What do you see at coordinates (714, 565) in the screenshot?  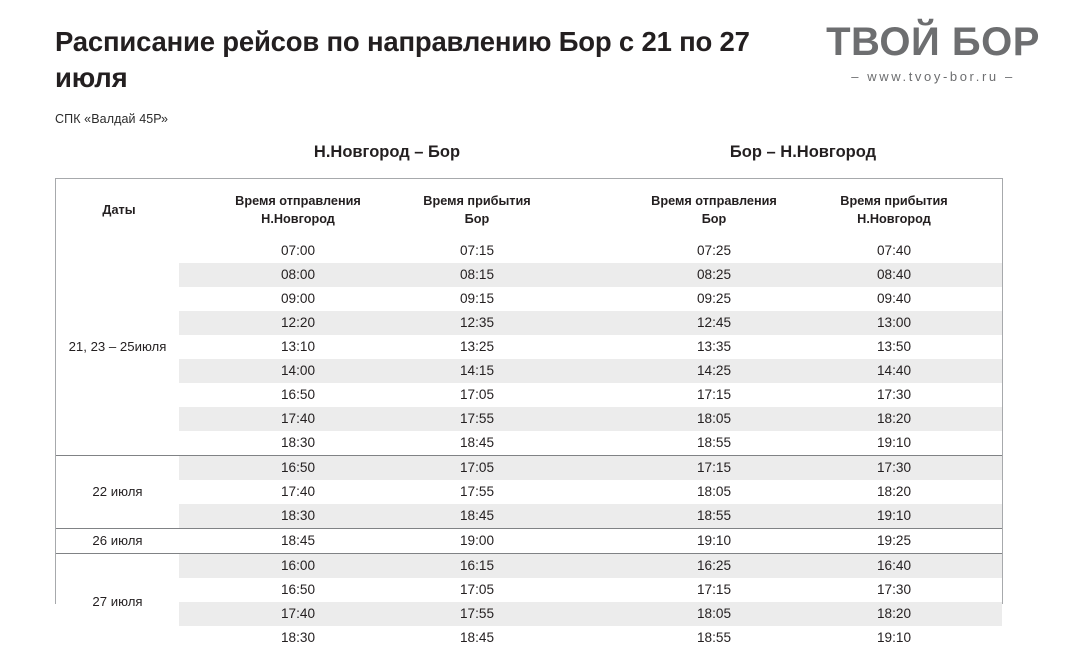 I see `cell-departure-bor: 16:25` at bounding box center [714, 565].